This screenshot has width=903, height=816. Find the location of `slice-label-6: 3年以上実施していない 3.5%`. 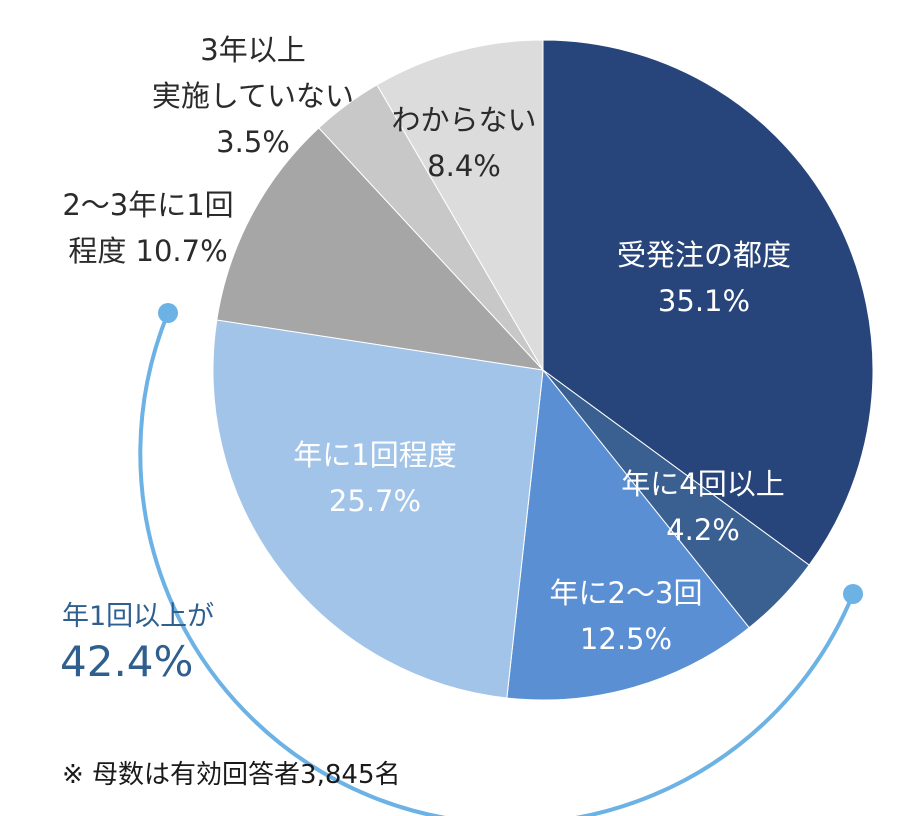

slice-label-6: 3年以上実施していない 3.5% is located at coordinates (253, 96).